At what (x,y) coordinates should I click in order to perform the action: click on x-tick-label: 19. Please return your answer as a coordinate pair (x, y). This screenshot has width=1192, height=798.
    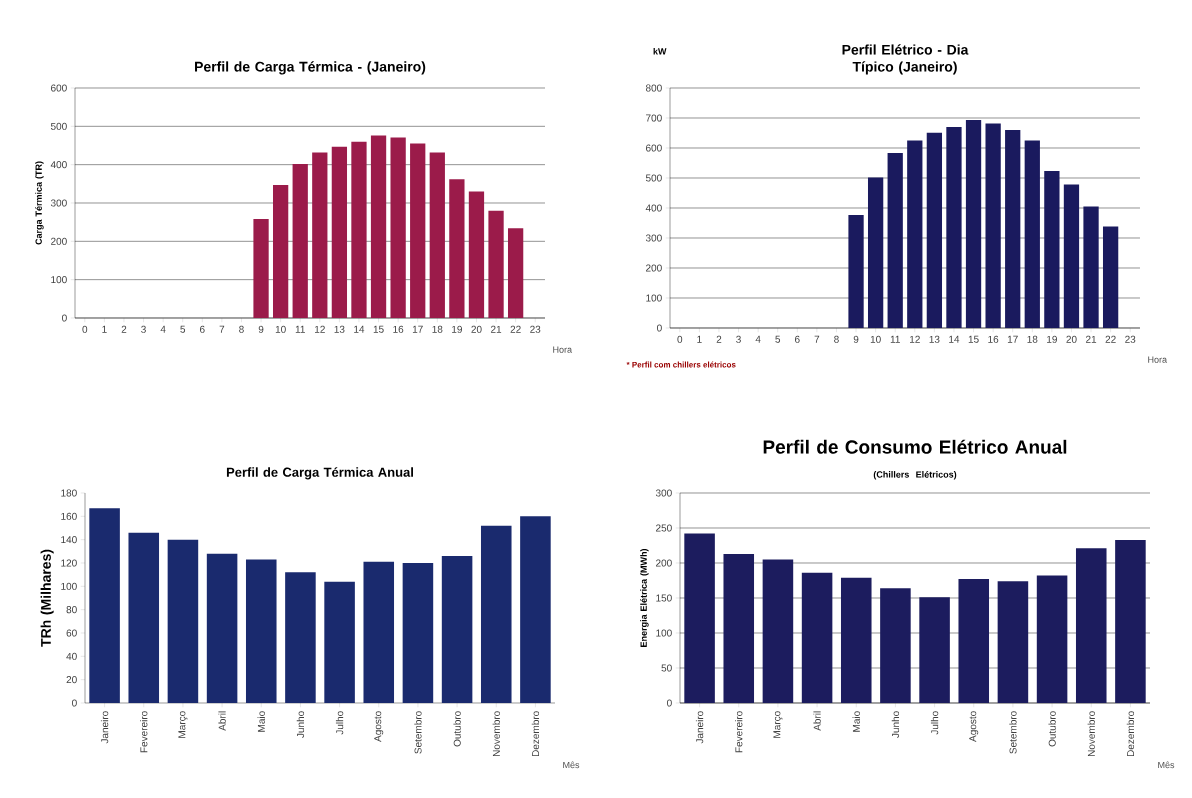
    Looking at the image, I should click on (1052, 339).